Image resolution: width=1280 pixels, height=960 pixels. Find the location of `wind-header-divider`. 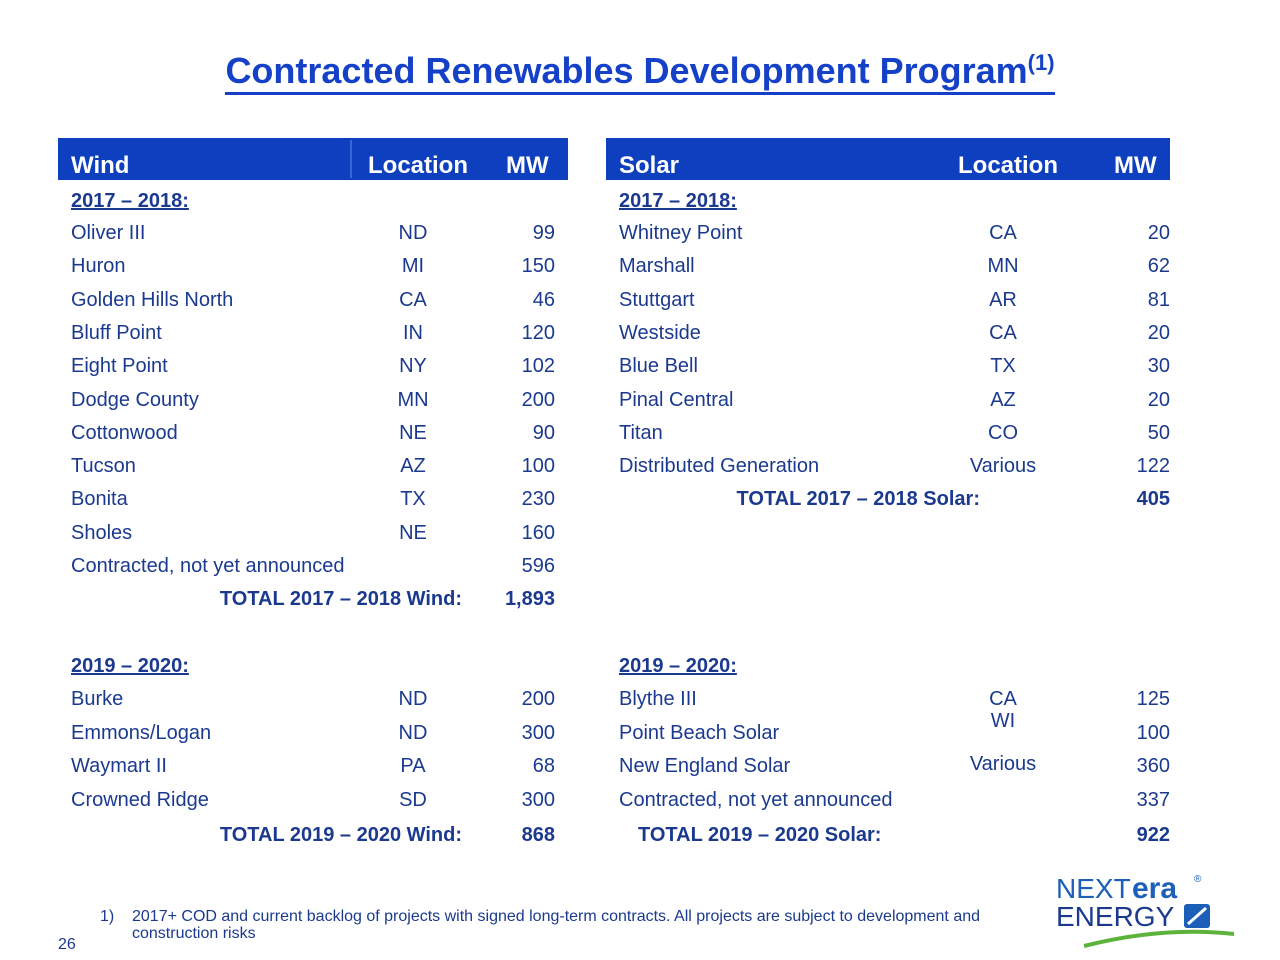

wind-header-divider is located at coordinates (351, 159).